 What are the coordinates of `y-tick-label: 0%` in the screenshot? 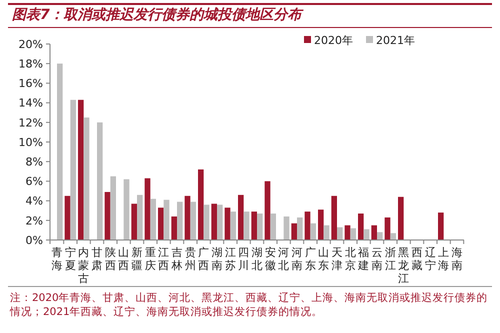 It's located at (34, 240).